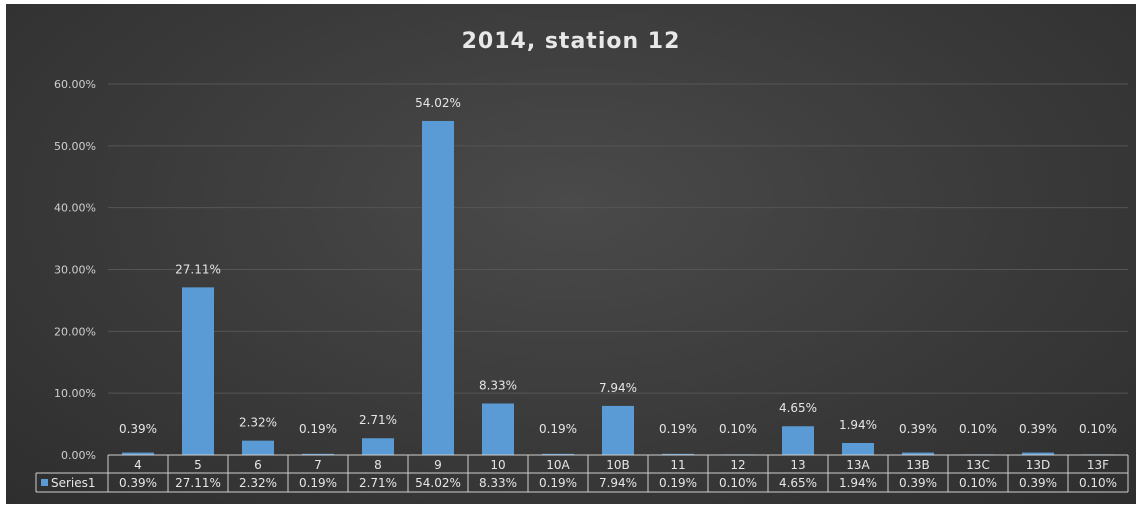  I want to click on data-label-13: 4.65%, so click(798, 408).